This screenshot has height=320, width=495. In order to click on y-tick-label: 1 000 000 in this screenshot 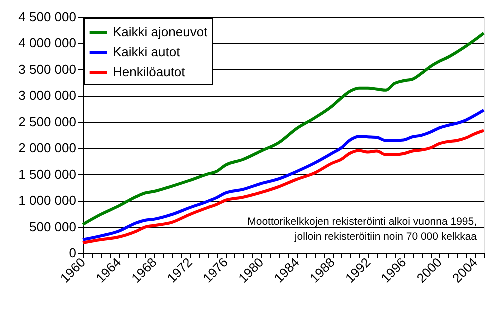, I will do `click(47, 200)`.